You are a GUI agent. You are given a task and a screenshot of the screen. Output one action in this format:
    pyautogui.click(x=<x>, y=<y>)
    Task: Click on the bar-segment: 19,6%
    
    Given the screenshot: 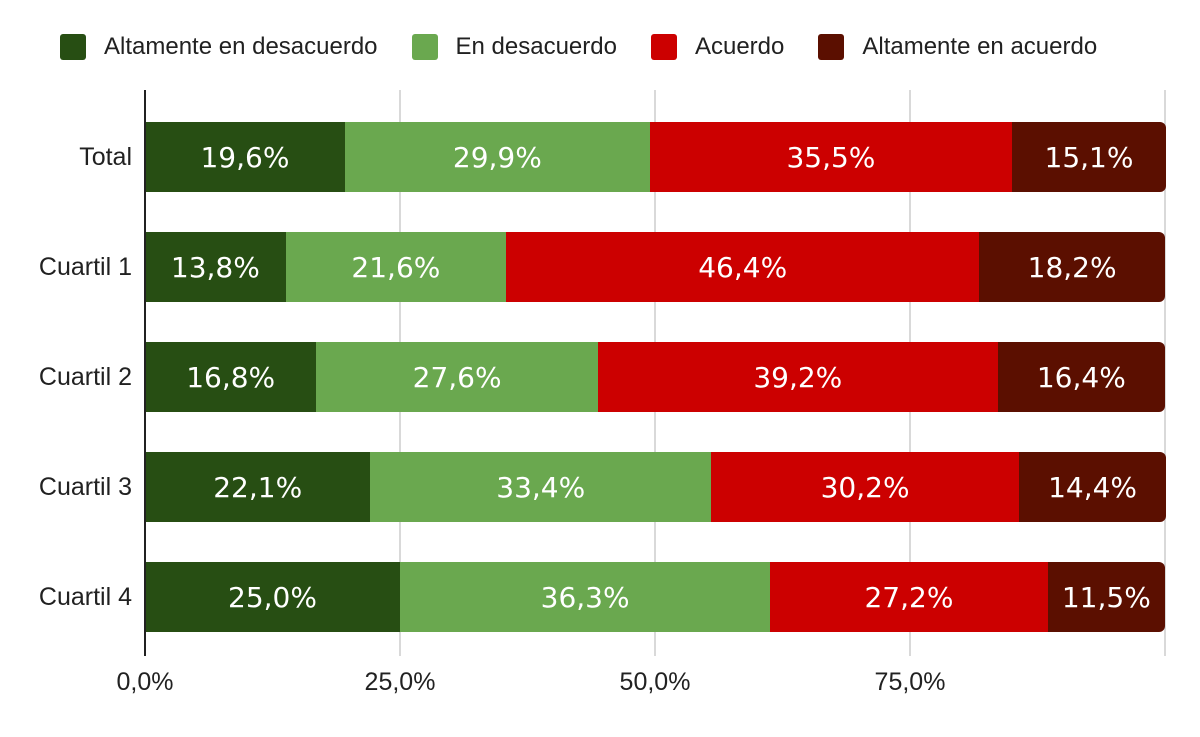 What is the action you would take?
    pyautogui.click(x=245, y=157)
    